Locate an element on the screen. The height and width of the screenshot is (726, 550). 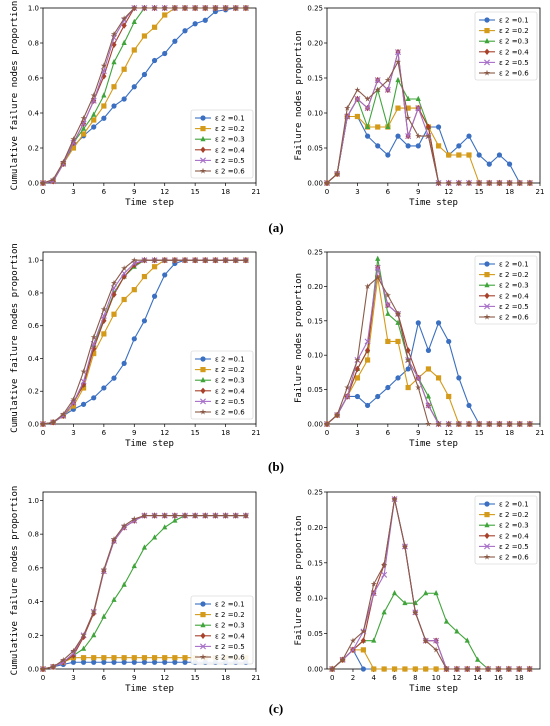
legend-label: ε 2 =0.4 is located at coordinates (230, 150).